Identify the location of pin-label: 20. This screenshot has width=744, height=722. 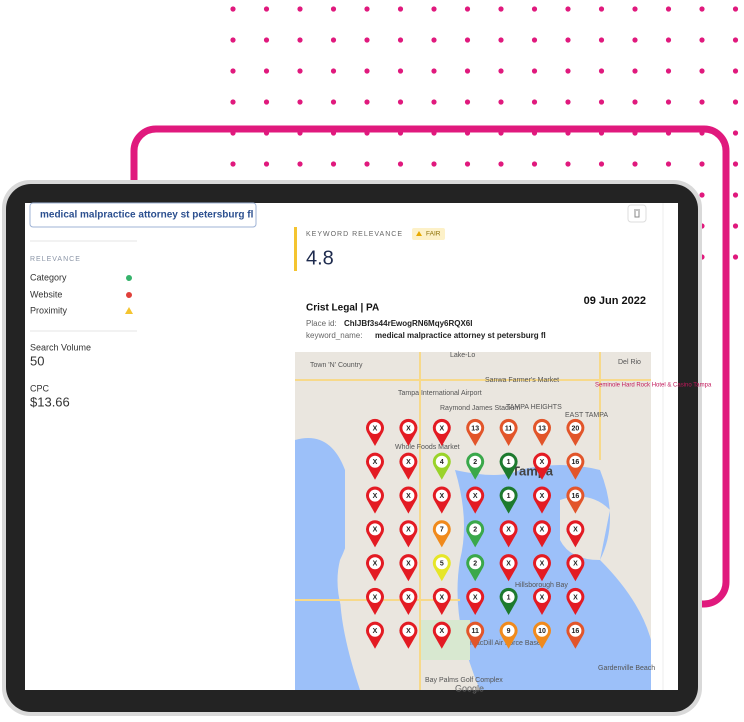
(576, 428).